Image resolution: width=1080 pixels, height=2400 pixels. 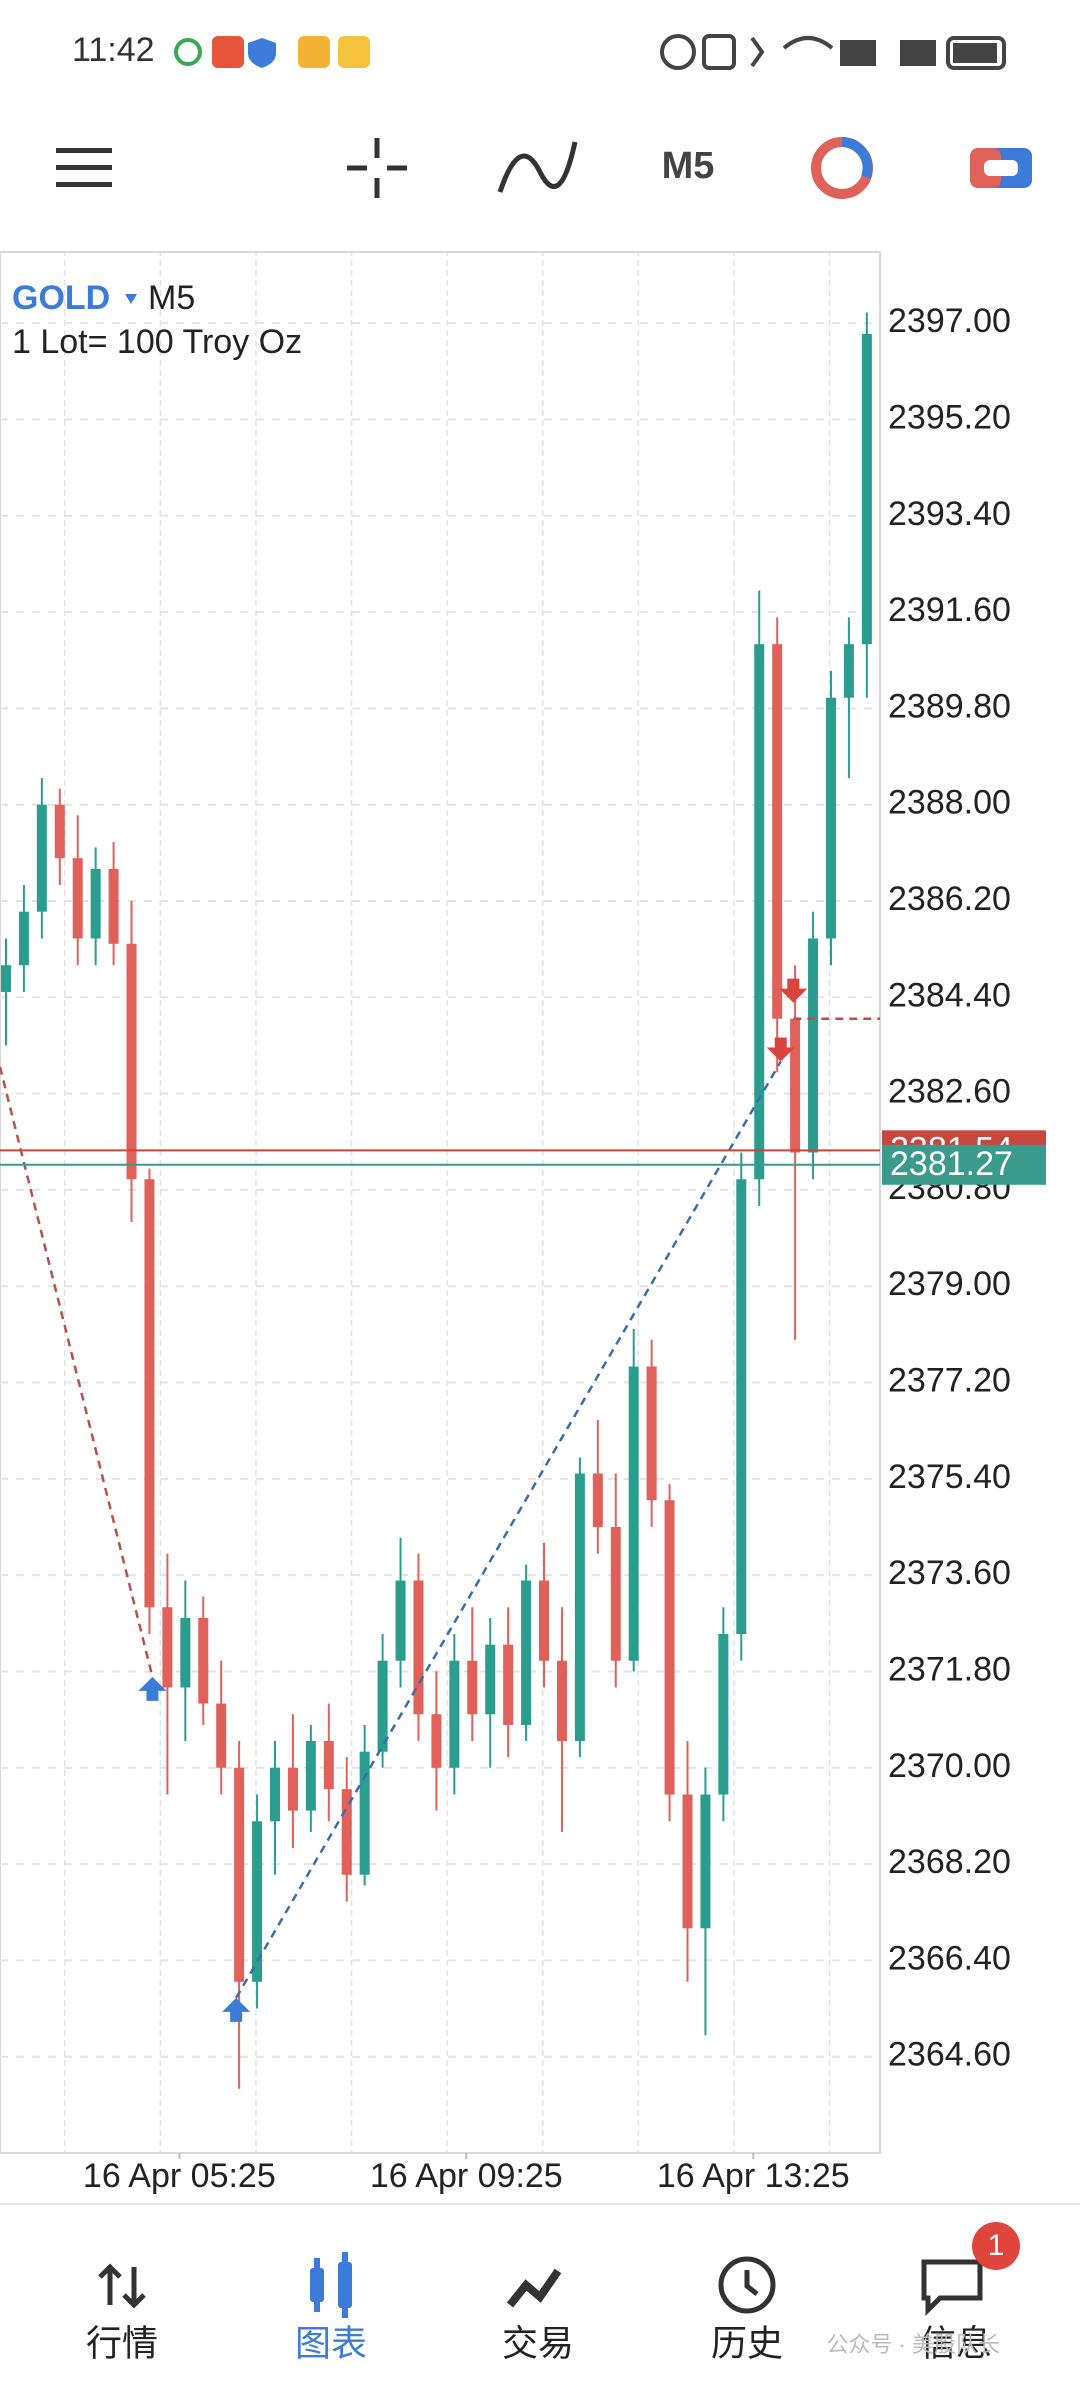 I want to click on y-tick-label: 2368.20, so click(x=949, y=1862).